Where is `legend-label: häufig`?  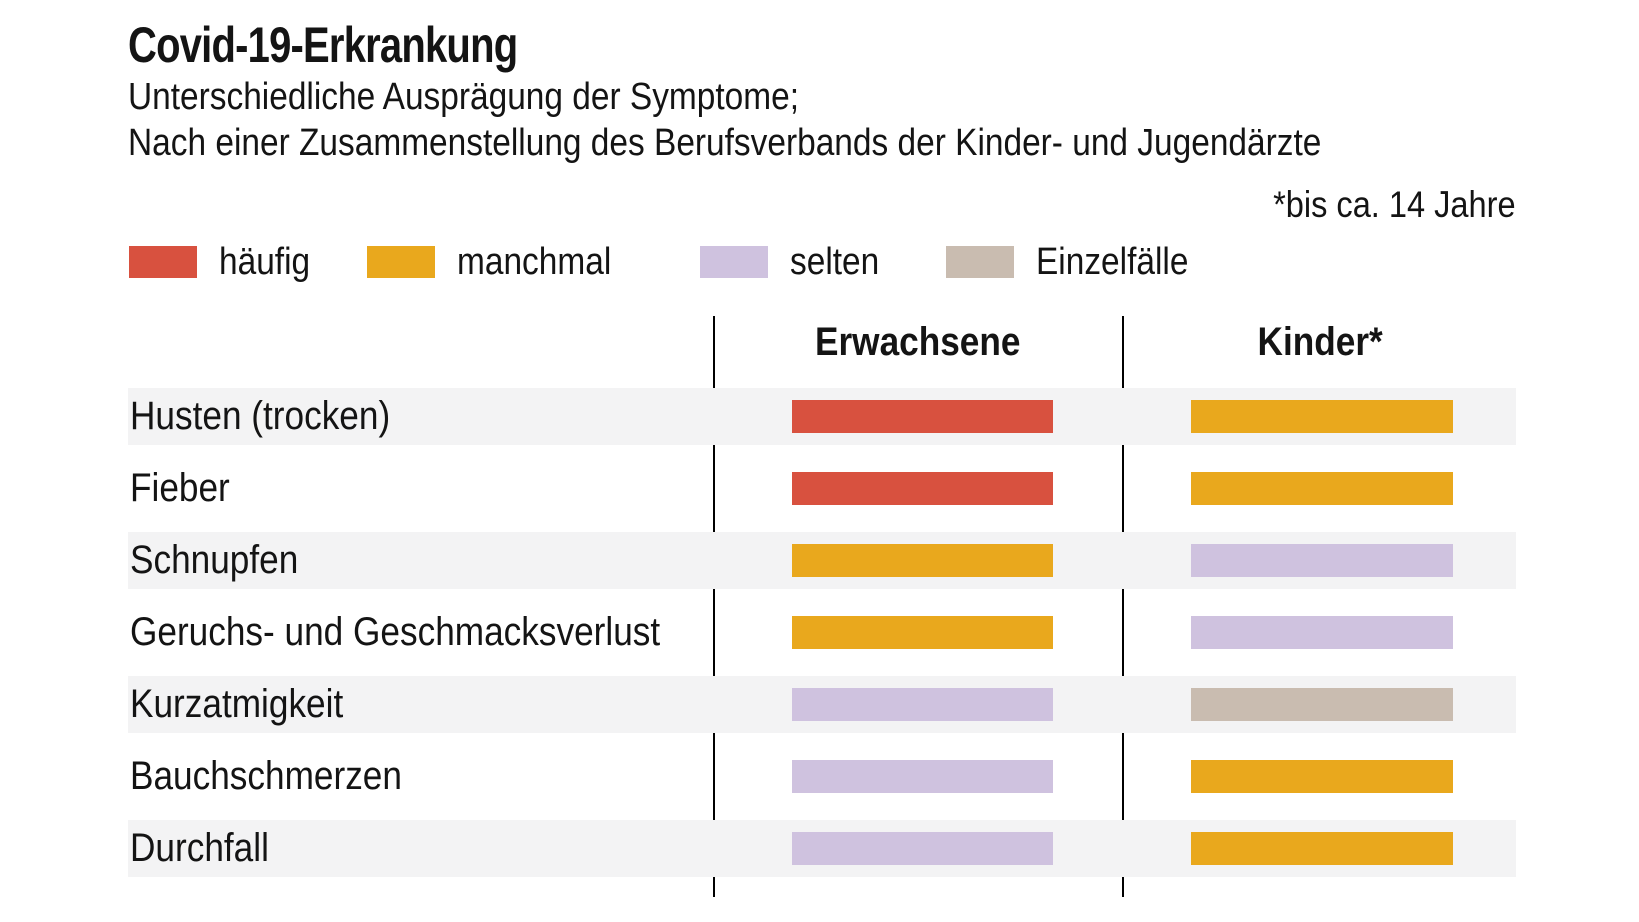 legend-label: häufig is located at coordinates (265, 262).